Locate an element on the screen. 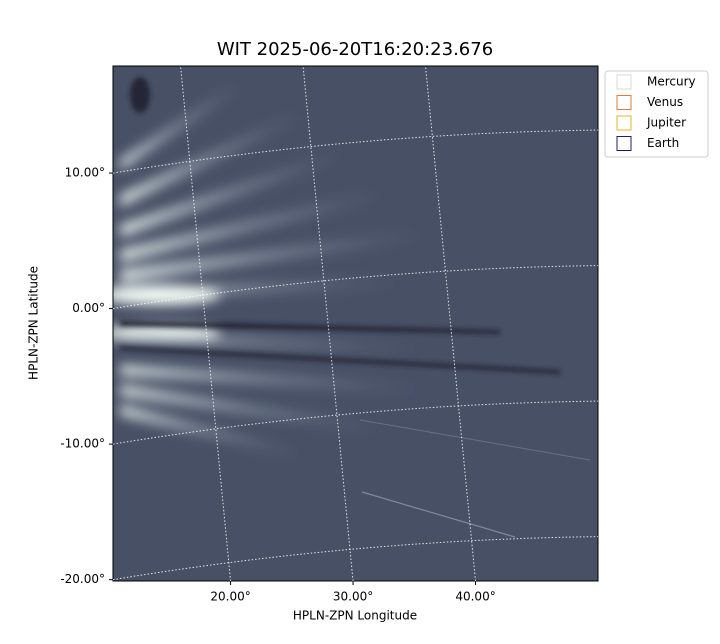  legend-label: Mercury is located at coordinates (671, 82).